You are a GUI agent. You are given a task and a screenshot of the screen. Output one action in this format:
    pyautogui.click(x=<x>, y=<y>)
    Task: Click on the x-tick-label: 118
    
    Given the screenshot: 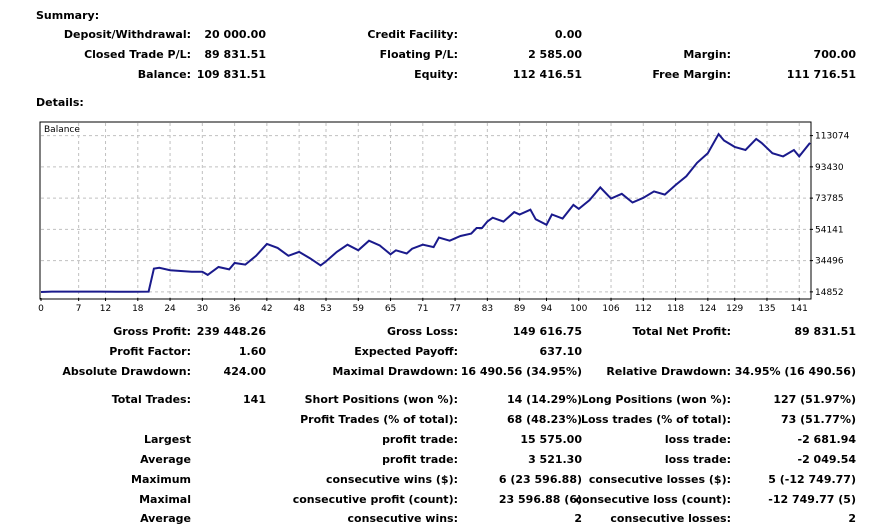 What is the action you would take?
    pyautogui.click(x=675, y=309)
    